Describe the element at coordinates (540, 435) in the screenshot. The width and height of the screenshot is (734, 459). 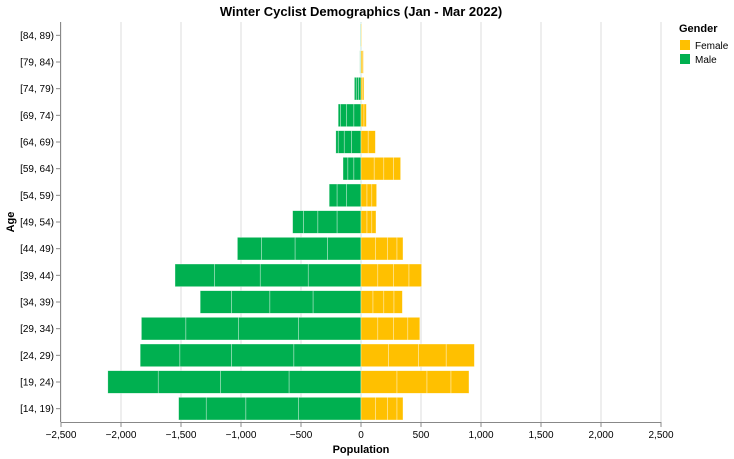
I see `x-tick-label: 1,500` at that location.